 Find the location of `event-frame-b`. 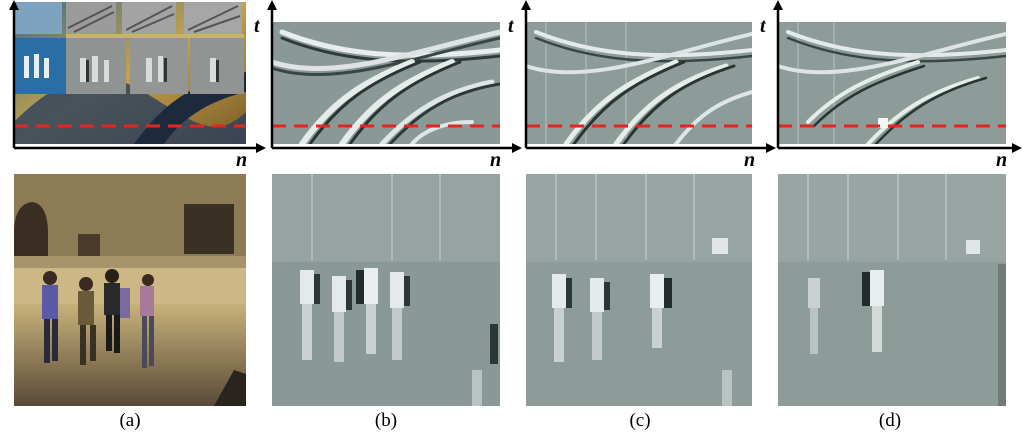

event-frame-b is located at coordinates (386, 290).